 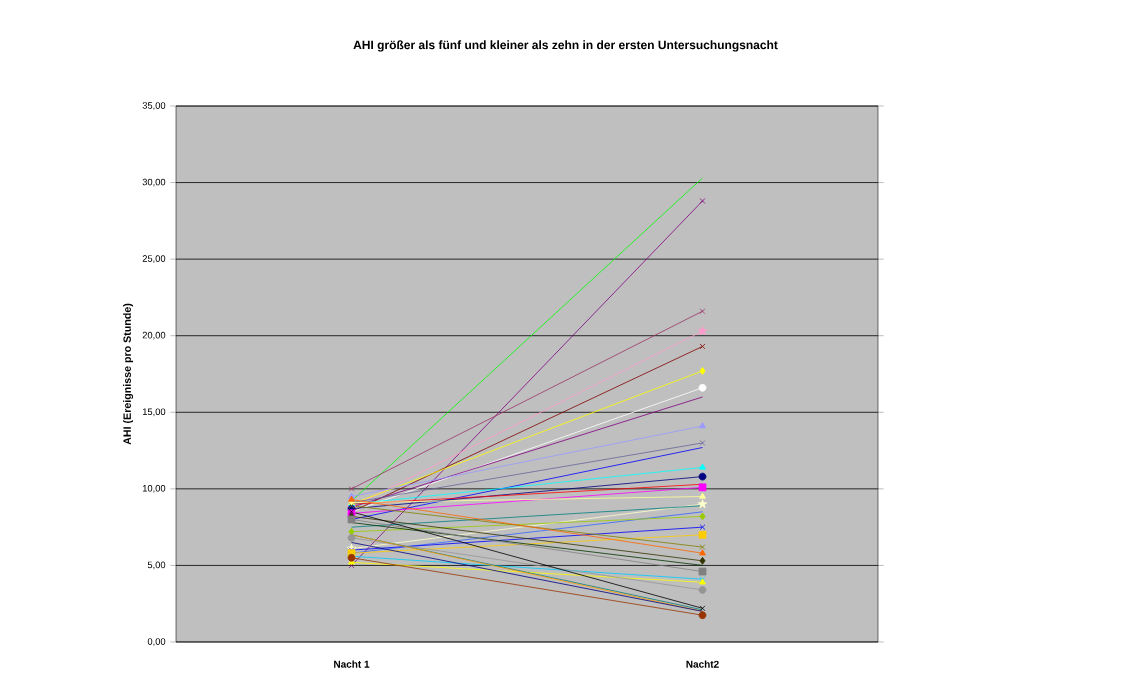 What do you see at coordinates (156, 642) in the screenshot?
I see `y-tick-label: 0,00` at bounding box center [156, 642].